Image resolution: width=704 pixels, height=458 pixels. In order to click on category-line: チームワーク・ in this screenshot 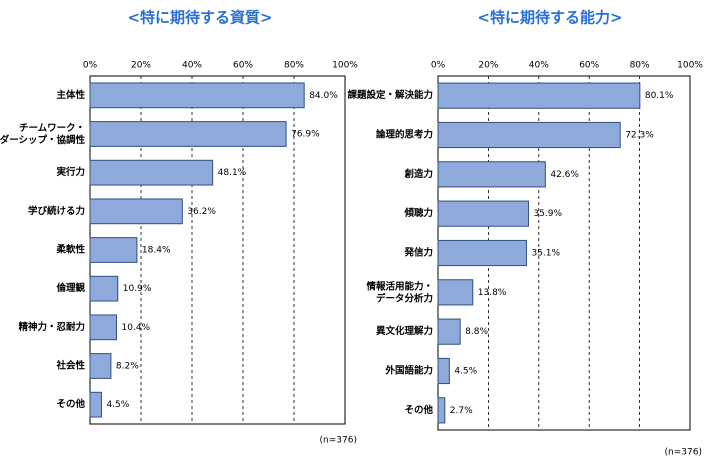, I will do `click(52, 128)`.